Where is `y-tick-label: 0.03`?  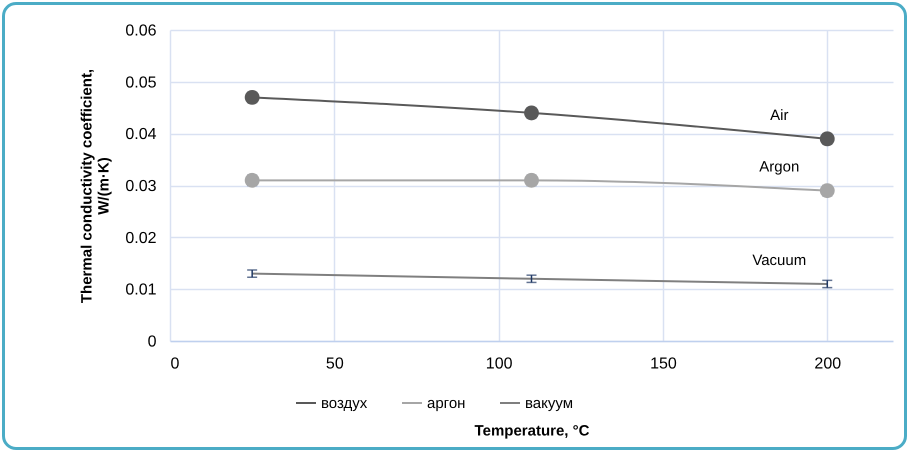 y-tick-label: 0.03 is located at coordinates (141, 186).